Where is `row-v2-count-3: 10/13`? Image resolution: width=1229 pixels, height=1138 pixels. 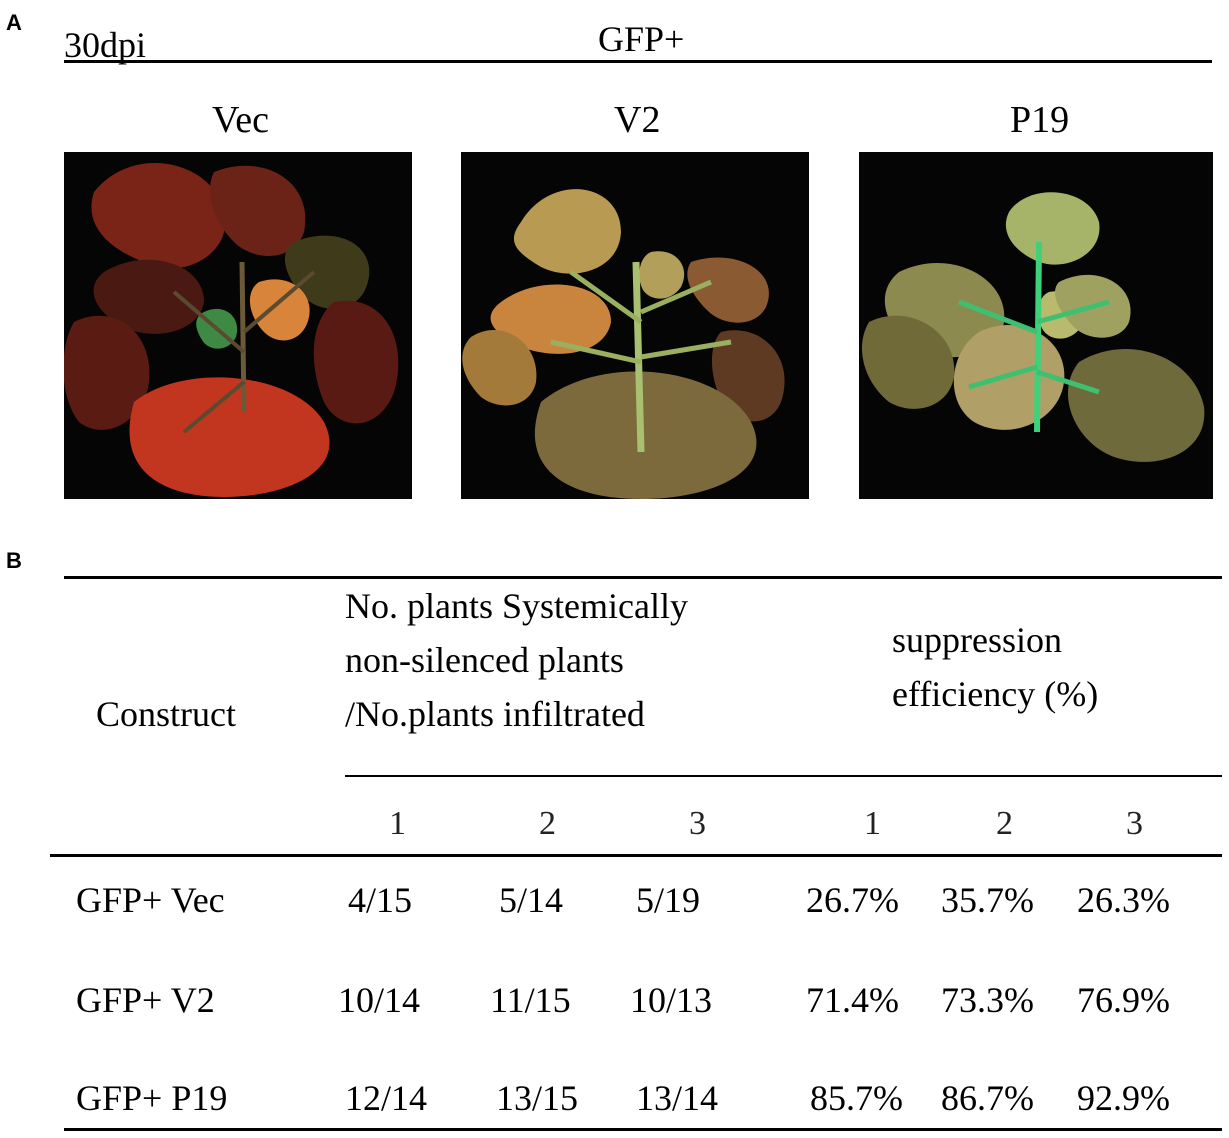 row-v2-count-3: 10/13 is located at coordinates (671, 1000).